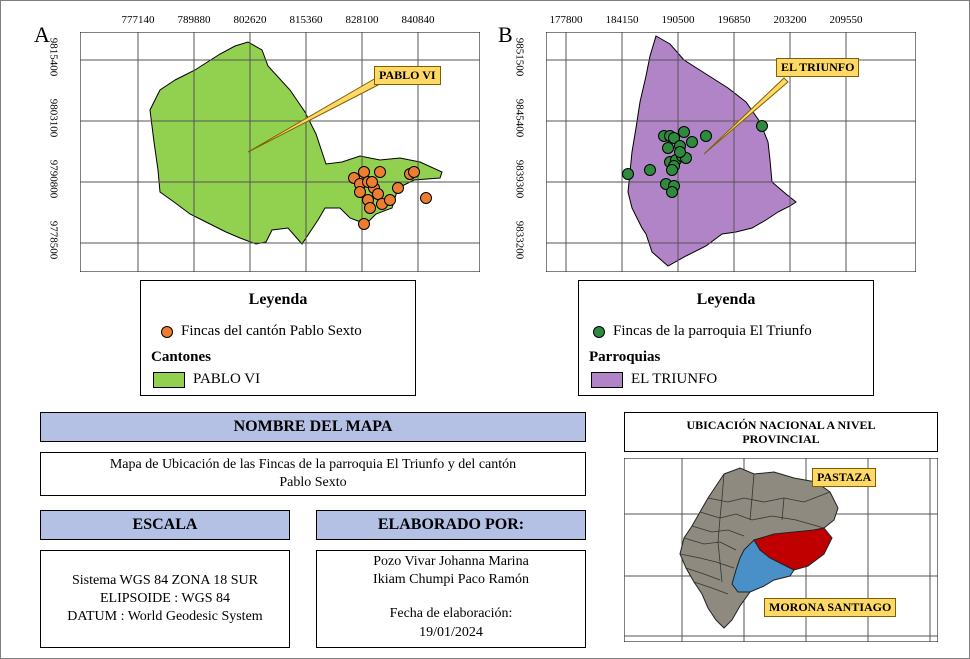 Image resolution: width=970 pixels, height=659 pixels. I want to click on ubicacion-title-line-2: PROVINCIAL, so click(781, 439).